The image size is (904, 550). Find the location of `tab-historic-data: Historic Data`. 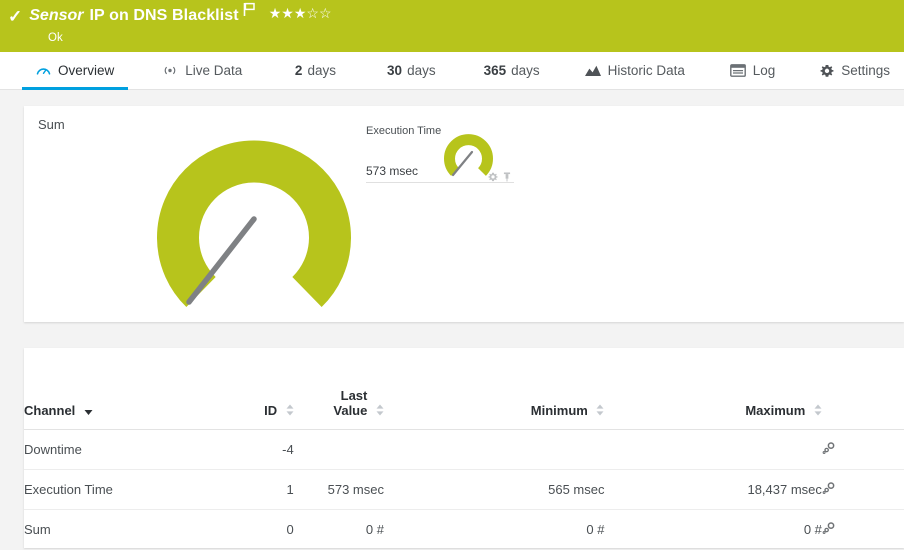

tab-historic-data: Historic Data is located at coordinates (635, 71).